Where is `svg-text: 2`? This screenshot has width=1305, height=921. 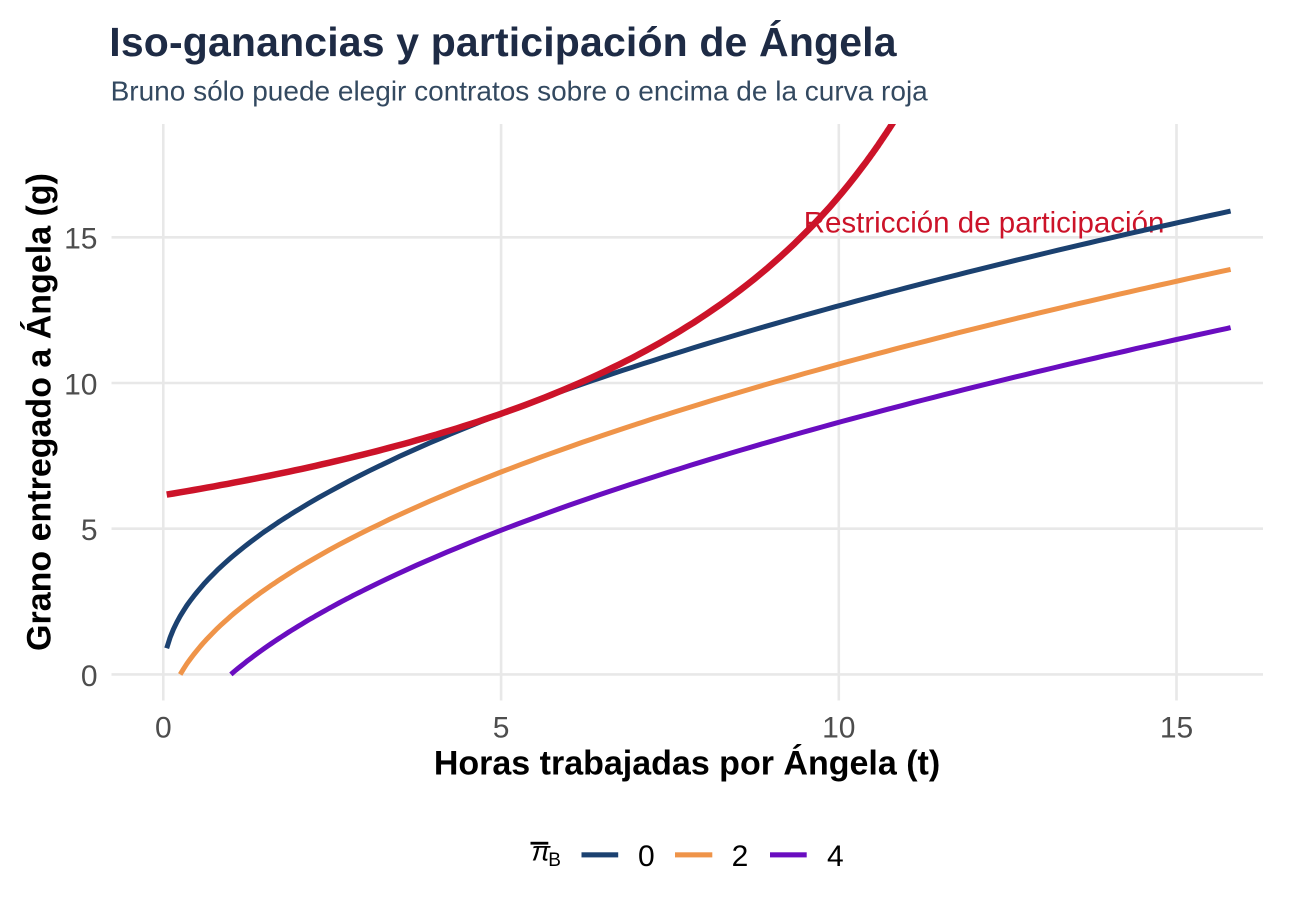 svg-text: 2 is located at coordinates (740, 856).